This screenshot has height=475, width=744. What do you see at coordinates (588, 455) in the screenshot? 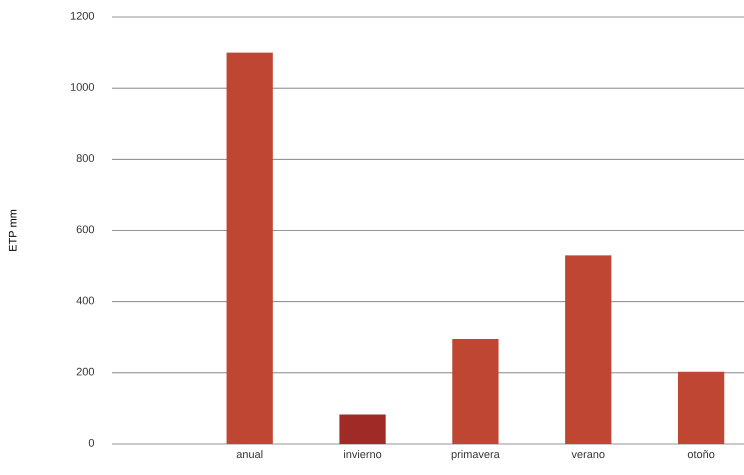
I see `x-tick-label: verano` at bounding box center [588, 455].